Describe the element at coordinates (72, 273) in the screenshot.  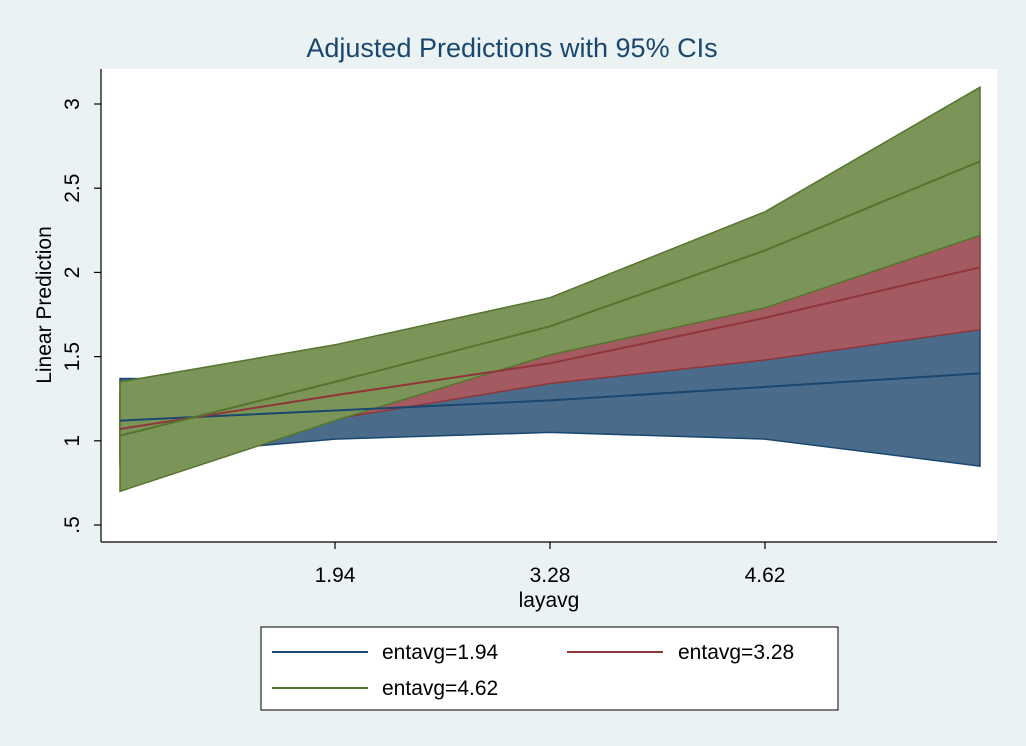
I see `y-tick-label: 2` at that location.